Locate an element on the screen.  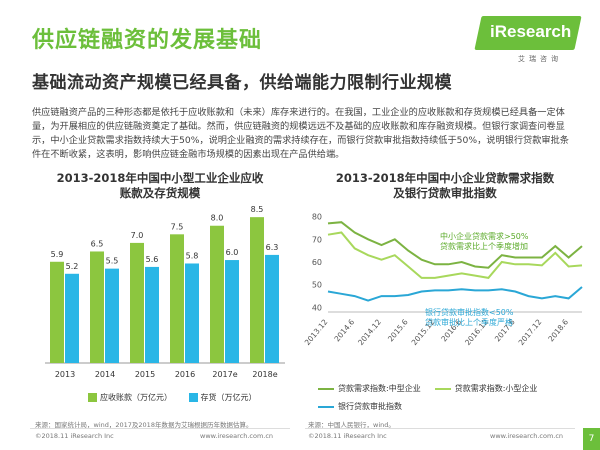
bar-inventory-2014 is located at coordinates (112, 315).